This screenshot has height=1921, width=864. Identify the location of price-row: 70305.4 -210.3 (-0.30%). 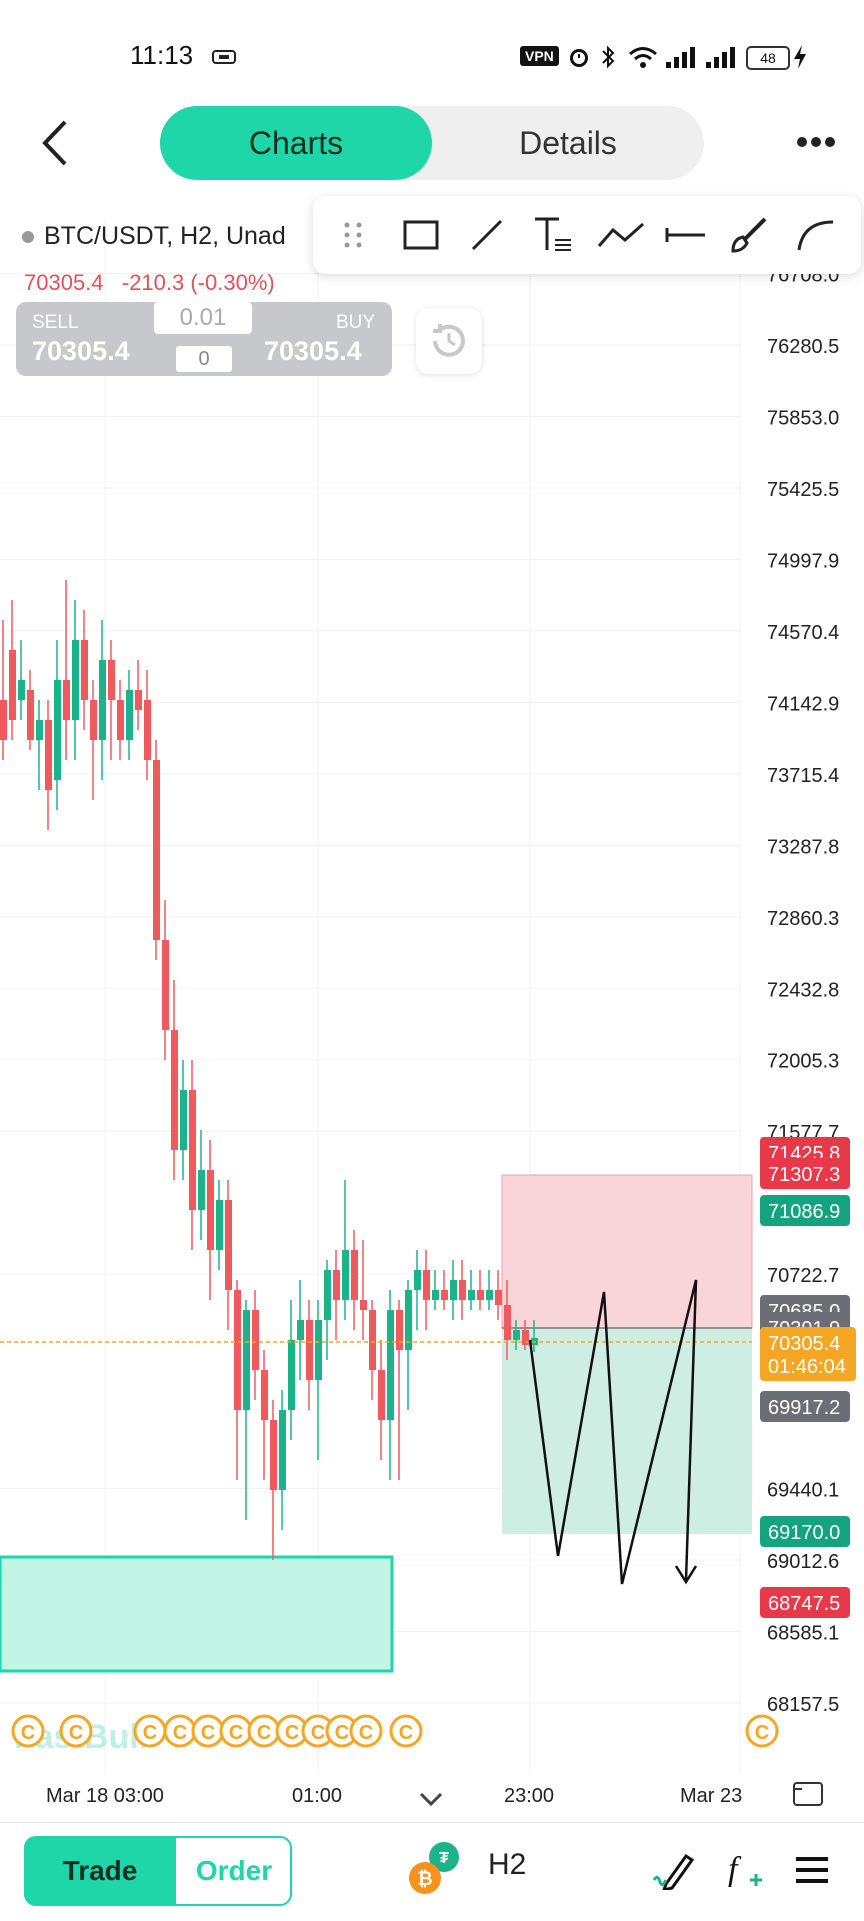
(149, 283).